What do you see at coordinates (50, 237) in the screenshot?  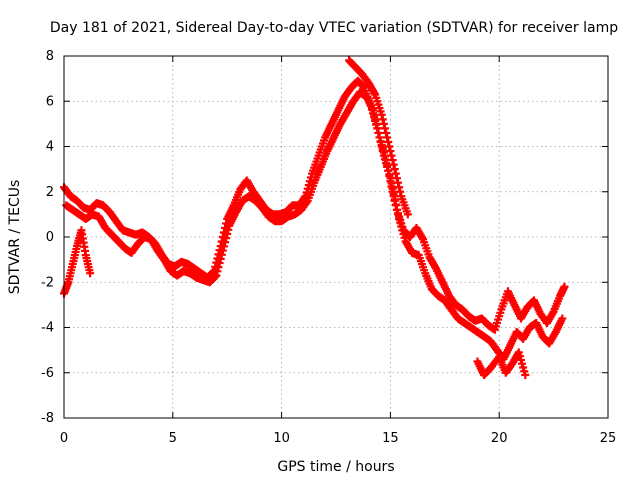 I see `y-tick-label-4: 0` at bounding box center [50, 237].